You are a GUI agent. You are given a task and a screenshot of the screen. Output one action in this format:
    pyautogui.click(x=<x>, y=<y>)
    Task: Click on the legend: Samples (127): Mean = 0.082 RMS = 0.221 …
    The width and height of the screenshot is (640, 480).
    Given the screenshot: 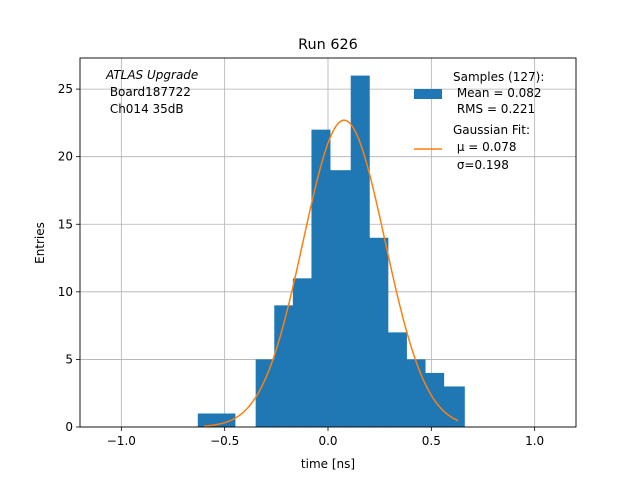 What is the action you would take?
    pyautogui.click(x=479, y=121)
    